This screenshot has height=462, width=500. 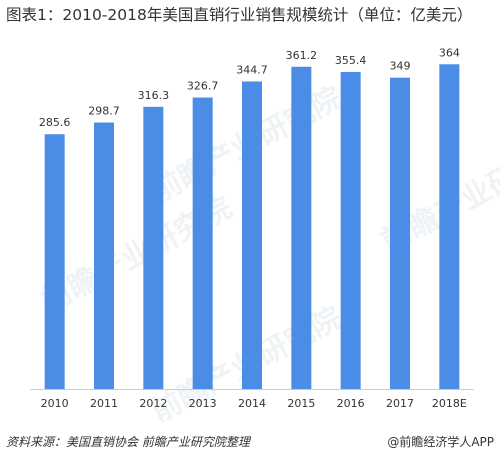 What do you see at coordinates (302, 55) in the screenshot?
I see `data-label-2015: 361.2` at bounding box center [302, 55].